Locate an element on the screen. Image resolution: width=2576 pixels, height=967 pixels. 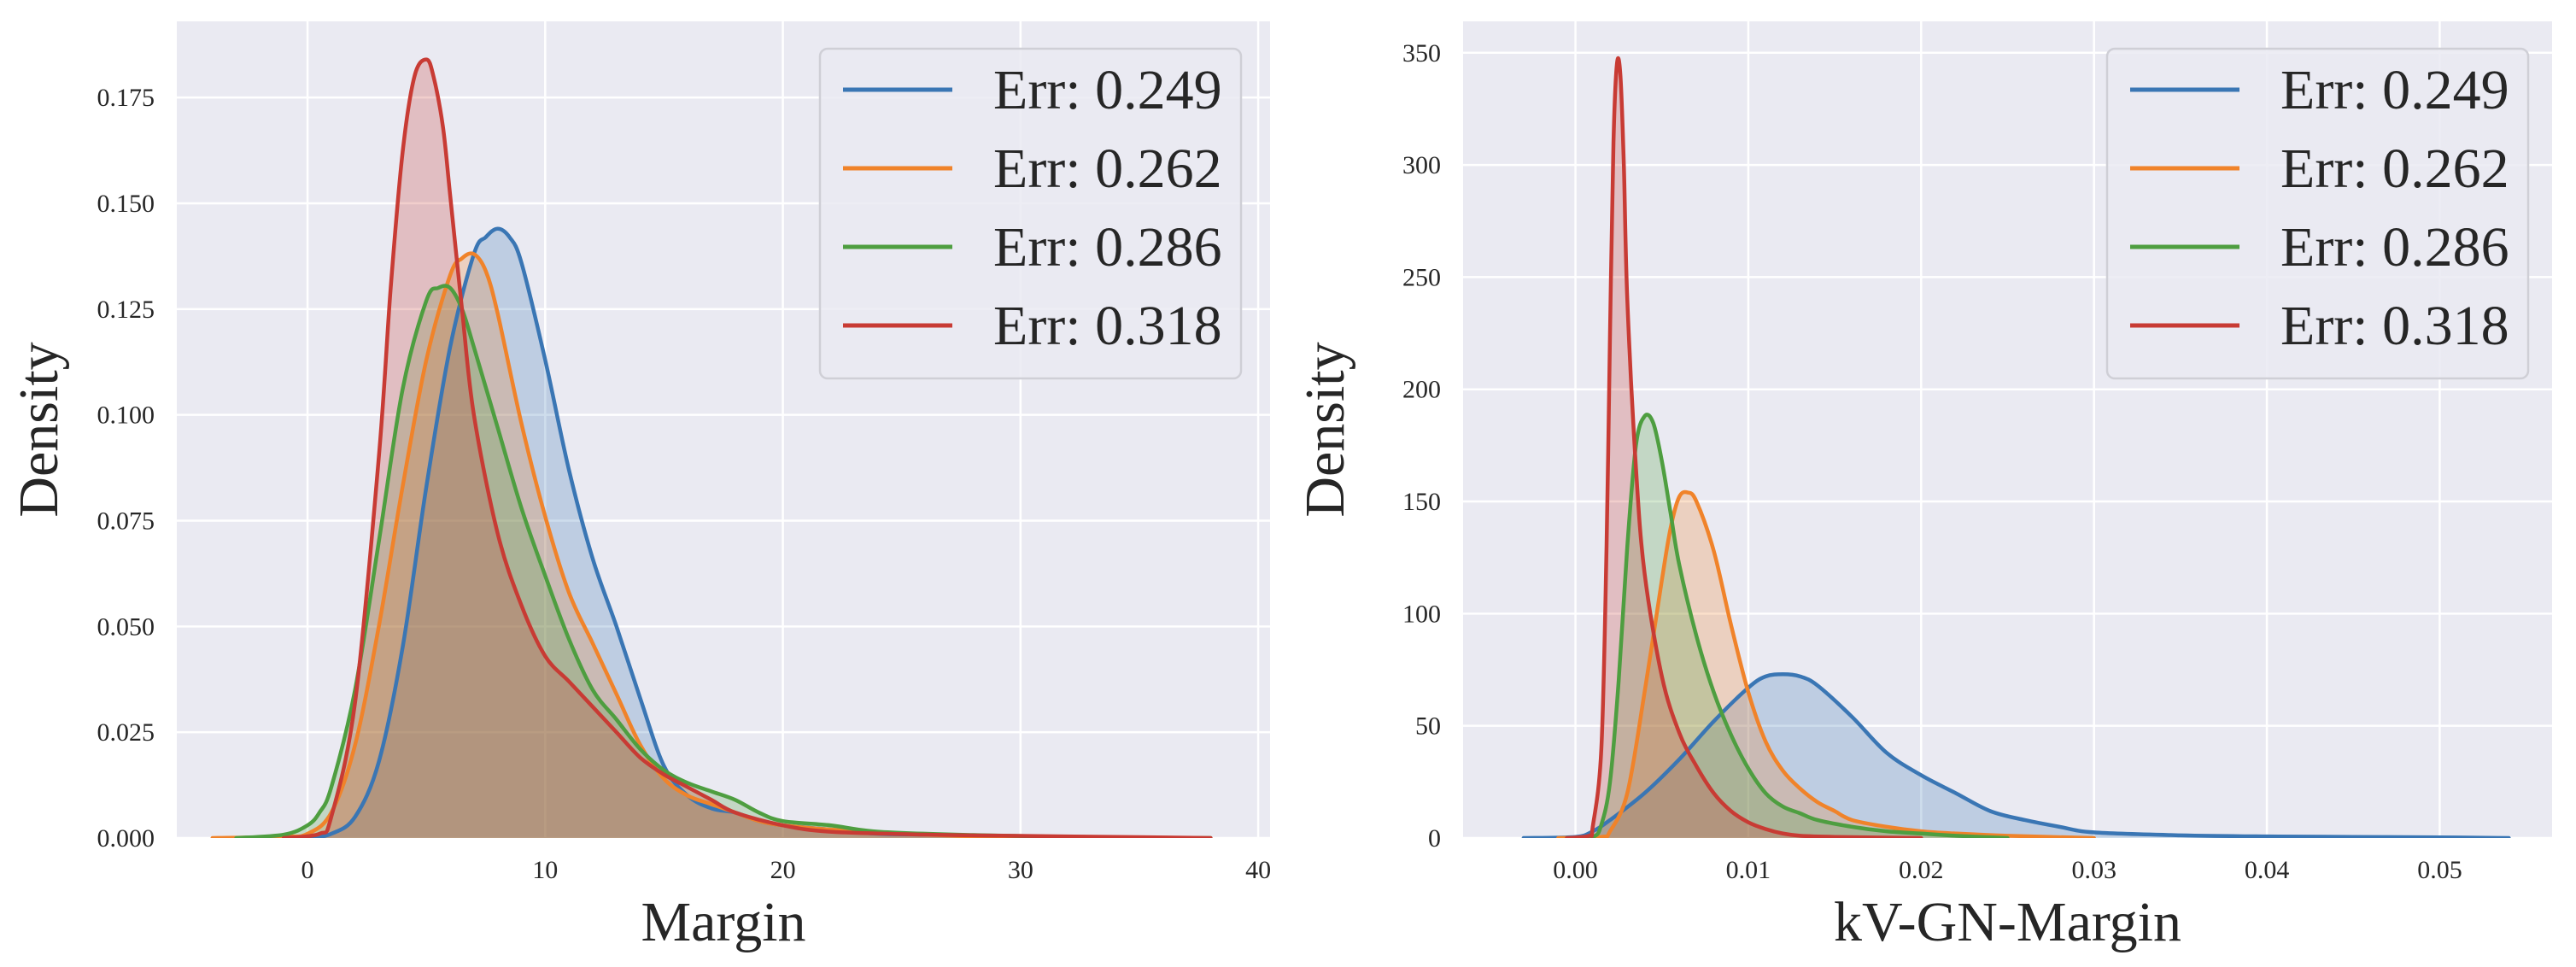
x-tick-label: 0.00 is located at coordinates (1575, 870).